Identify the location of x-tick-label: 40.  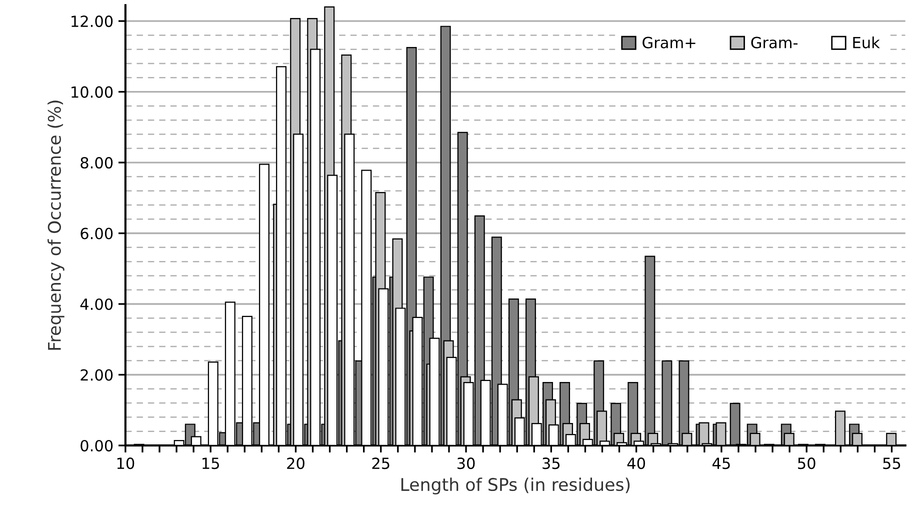
(636, 464).